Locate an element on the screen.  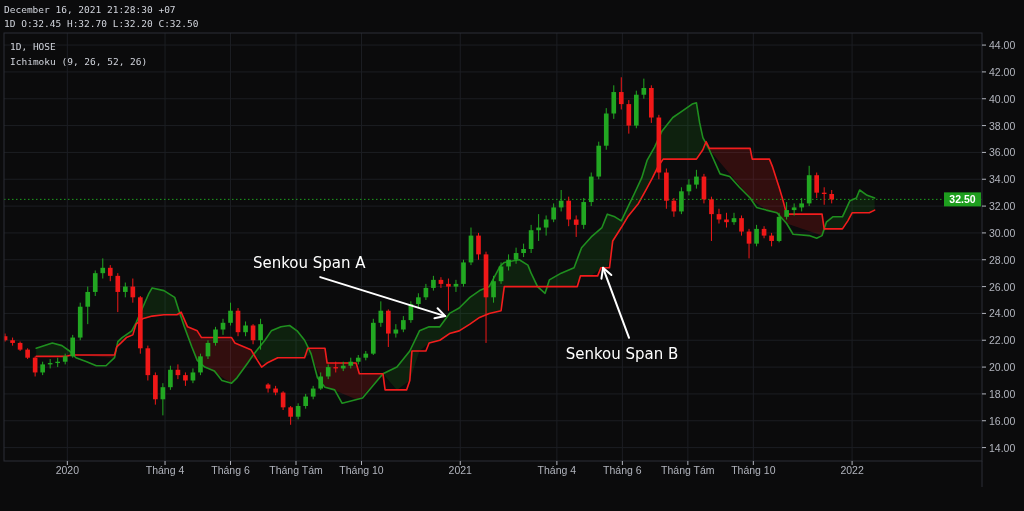
text: 1D, HOSE is located at coordinates (33, 46).